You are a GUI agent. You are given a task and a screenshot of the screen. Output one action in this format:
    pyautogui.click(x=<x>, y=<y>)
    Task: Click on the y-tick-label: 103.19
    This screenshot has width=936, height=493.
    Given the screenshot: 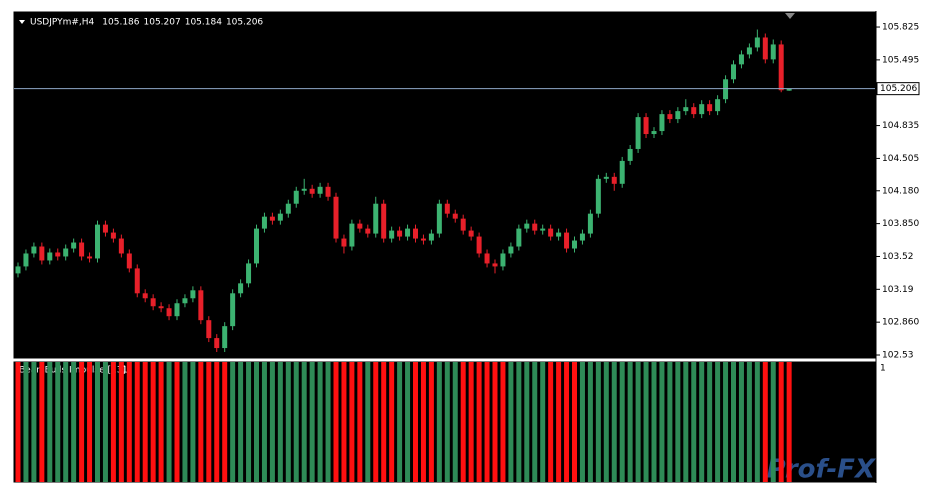 What is the action you would take?
    pyautogui.click(x=898, y=290)
    